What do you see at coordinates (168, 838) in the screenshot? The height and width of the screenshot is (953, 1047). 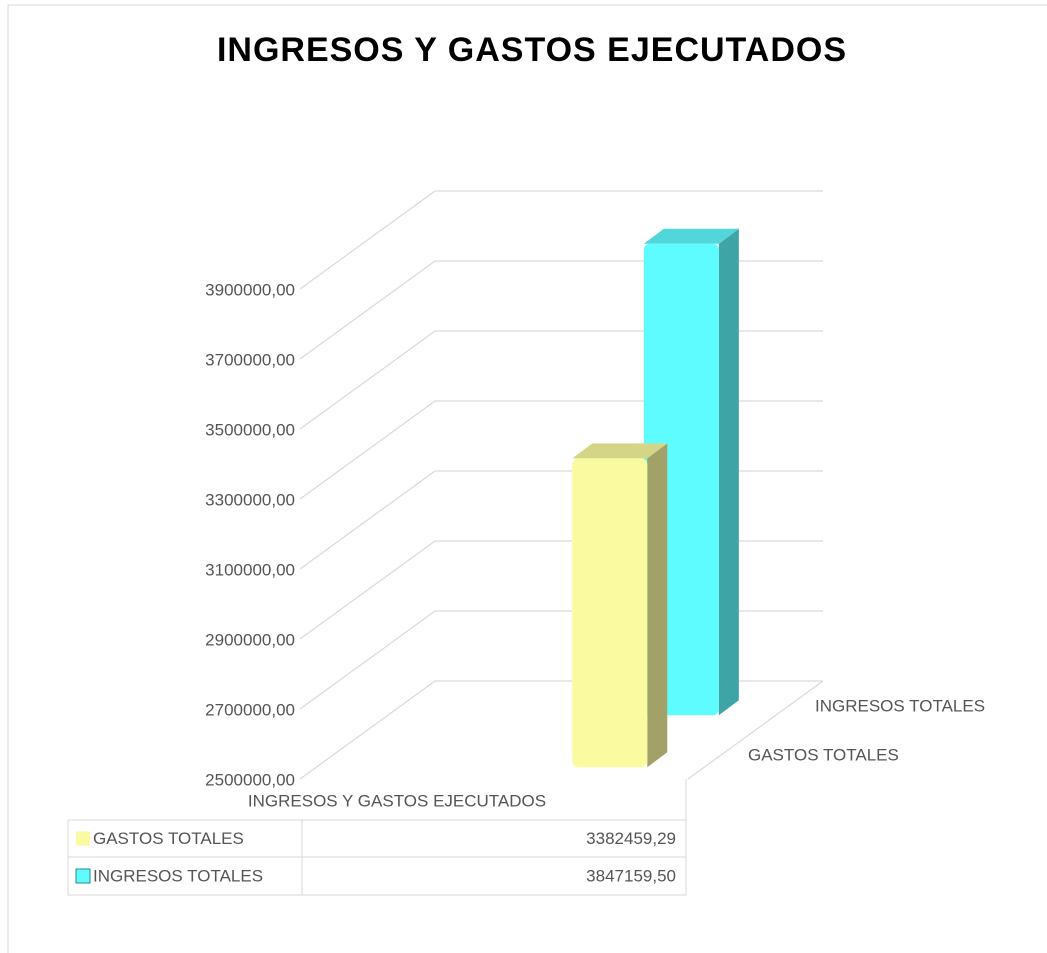 I see `legend-label: GASTOS TOTALES` at bounding box center [168, 838].